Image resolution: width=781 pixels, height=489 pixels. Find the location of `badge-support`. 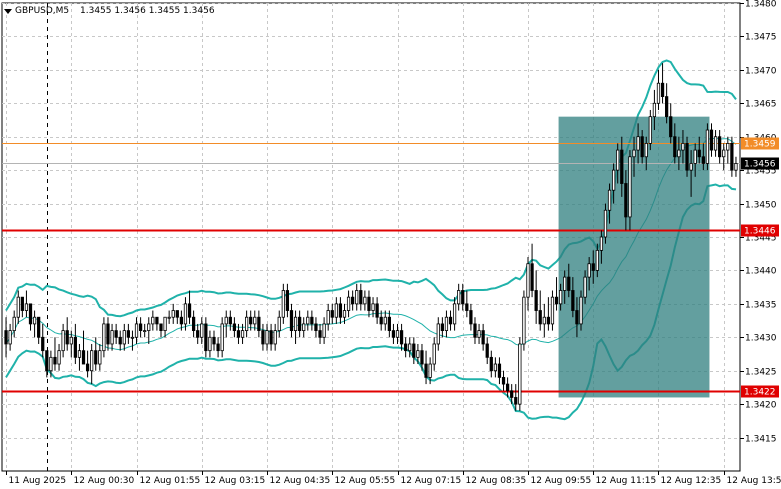

badge-support is located at coordinates (760, 391).